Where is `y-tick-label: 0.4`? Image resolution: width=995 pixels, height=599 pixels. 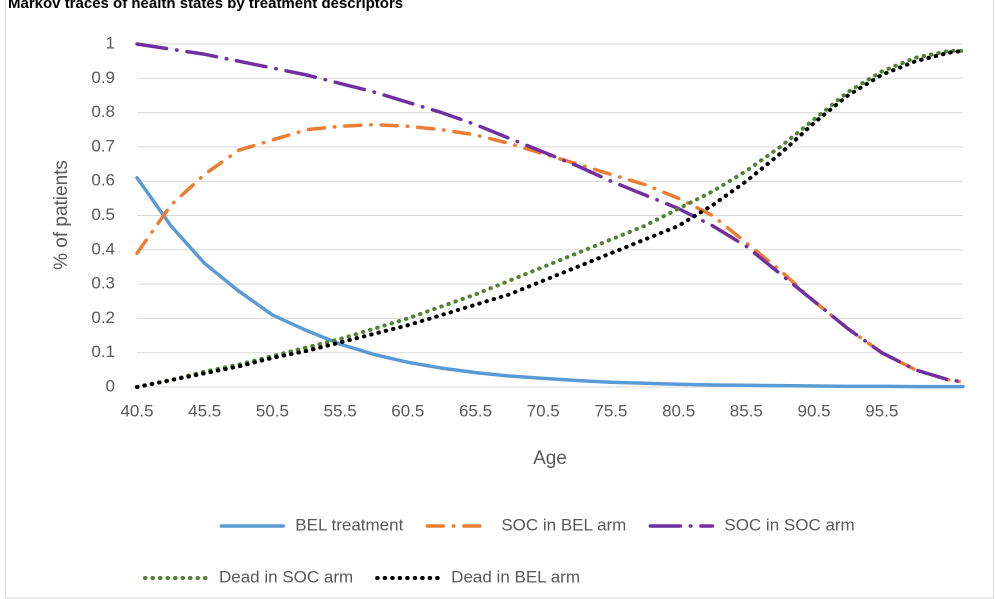 y-tick-label: 0.4 is located at coordinates (103, 248).